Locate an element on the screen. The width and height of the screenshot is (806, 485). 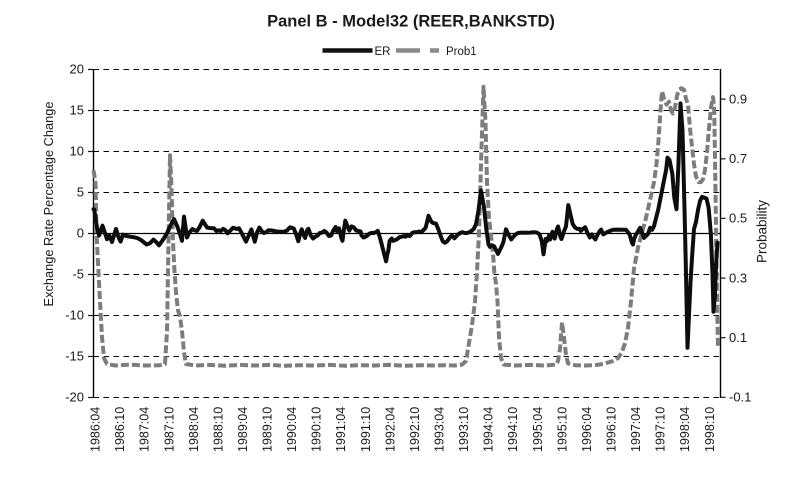
svg-text: 20 is located at coordinates (77, 69).